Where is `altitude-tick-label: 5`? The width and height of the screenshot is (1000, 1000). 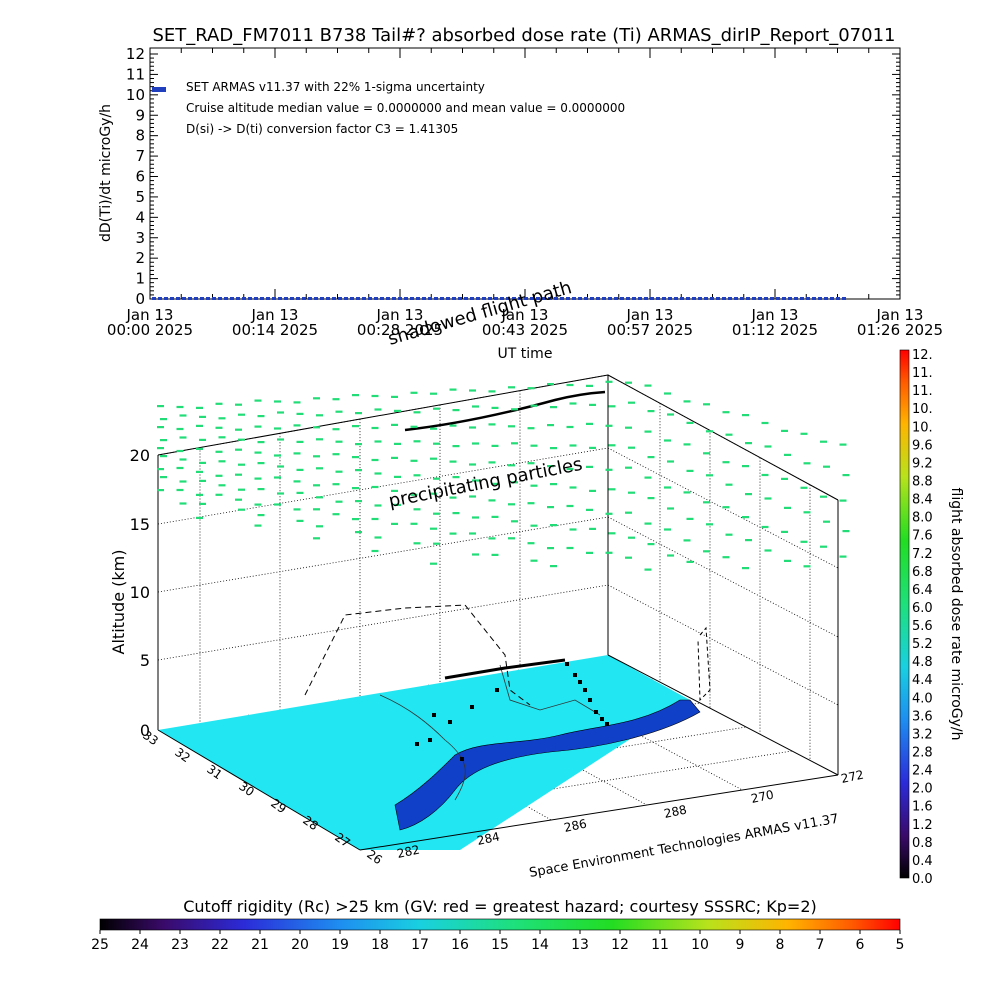
altitude-tick-label: 5 is located at coordinates (145, 660).